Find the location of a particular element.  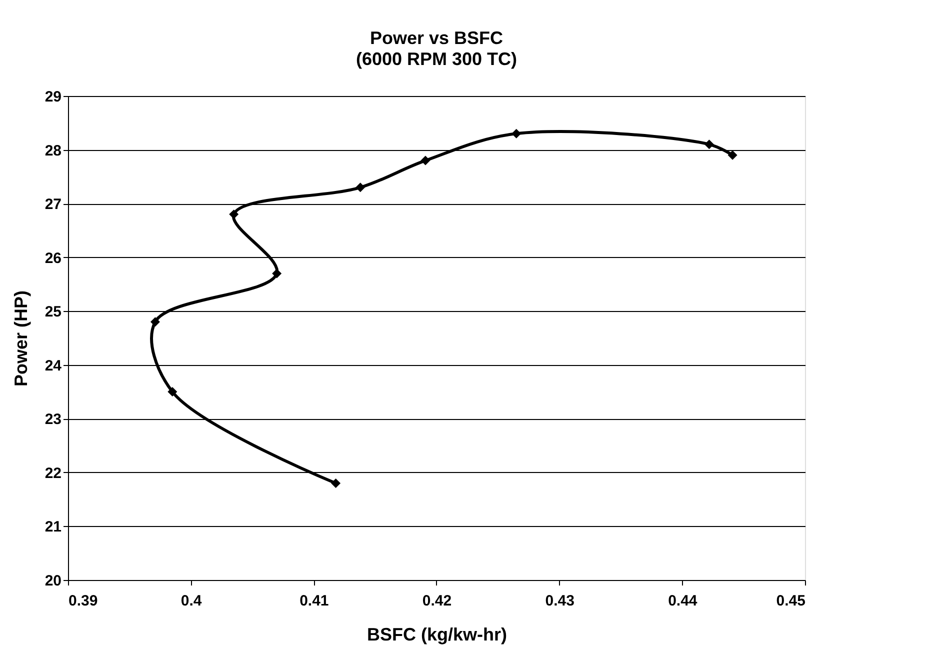

chart-subtitle: (6000 RPM 300 TC) is located at coordinates (437, 59).